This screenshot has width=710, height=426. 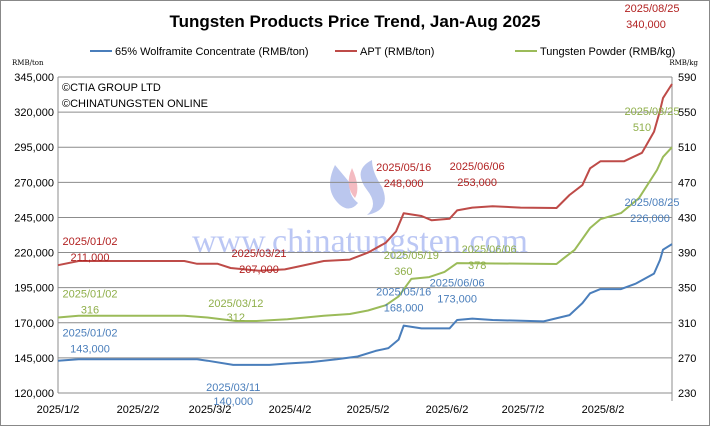 I want to click on left-axis-tick-label: 270,000, so click(x=34, y=183).